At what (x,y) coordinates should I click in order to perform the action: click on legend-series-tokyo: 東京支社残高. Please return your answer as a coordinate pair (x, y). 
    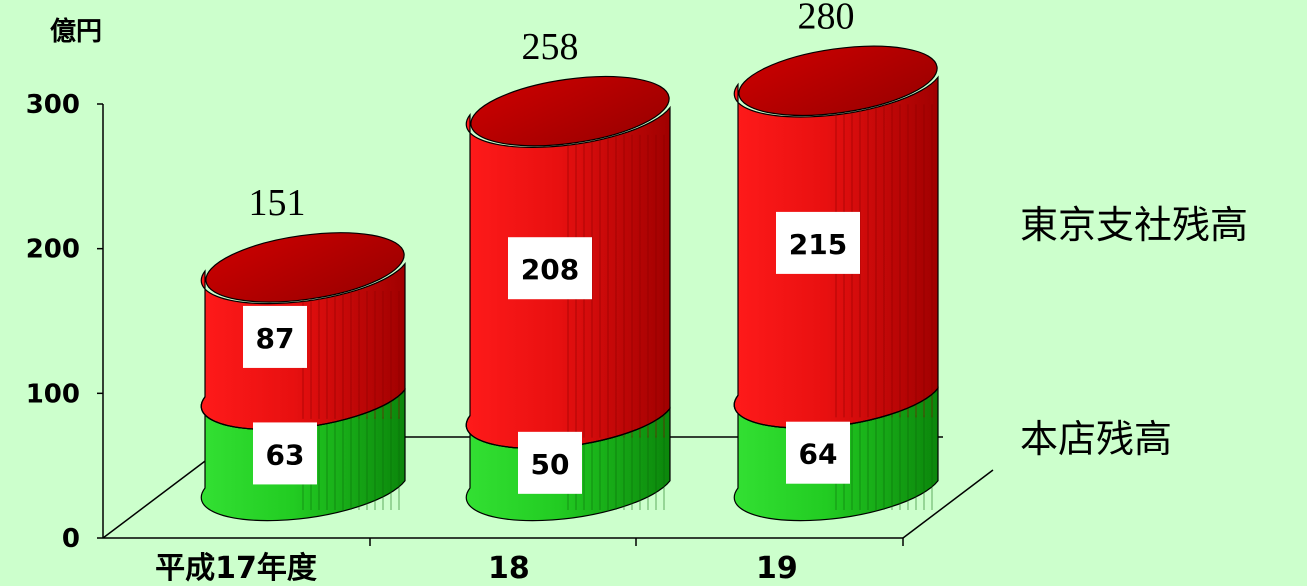
    Looking at the image, I should click on (1134, 225).